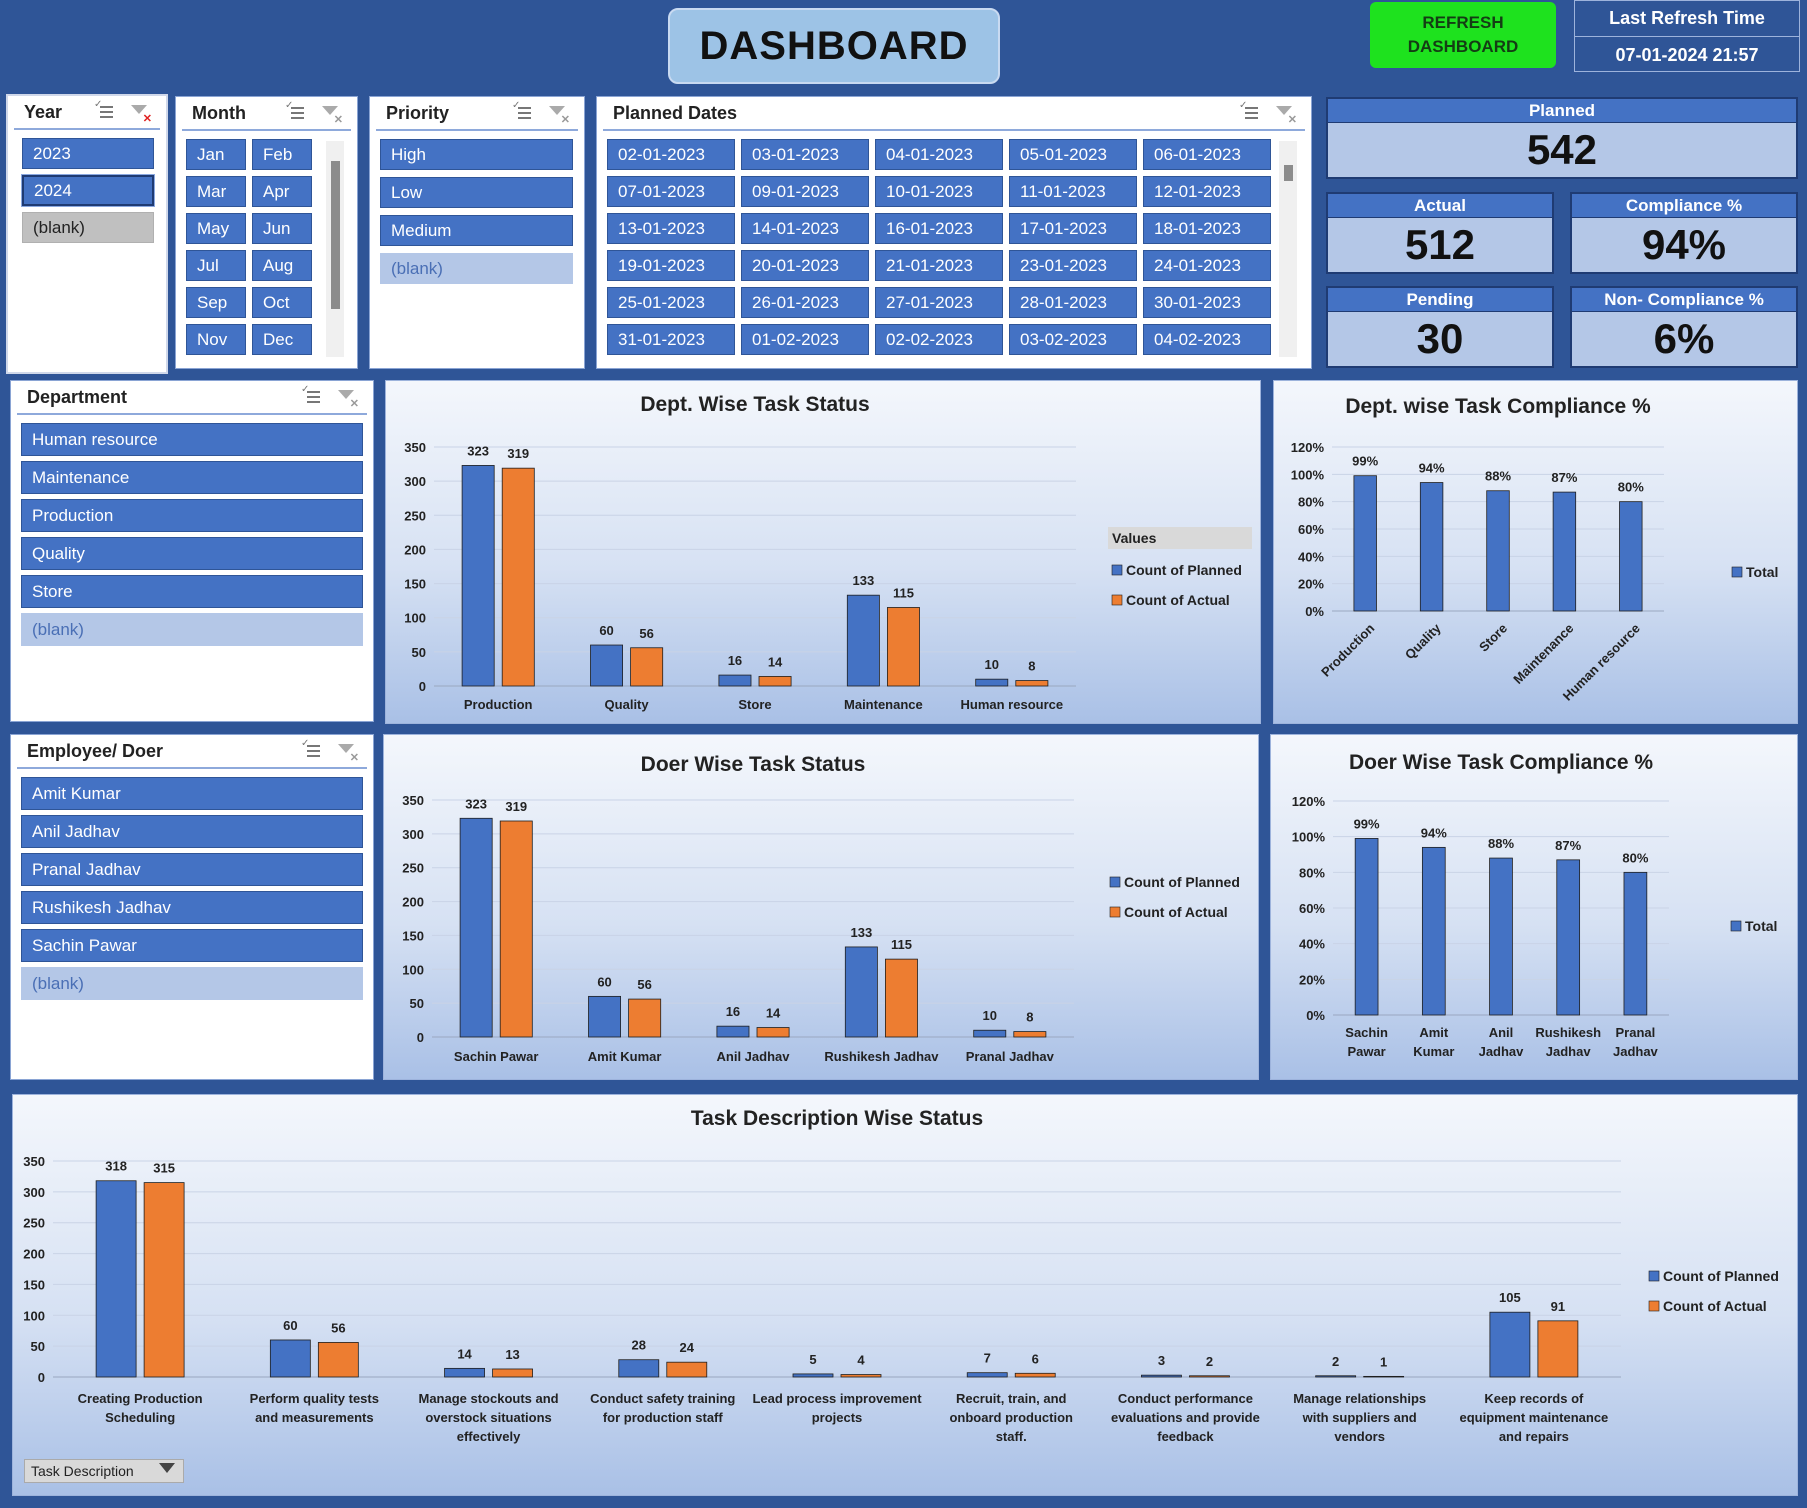  I want to click on priority-slicer: Priority High Low Medium (blank), so click(477, 232).